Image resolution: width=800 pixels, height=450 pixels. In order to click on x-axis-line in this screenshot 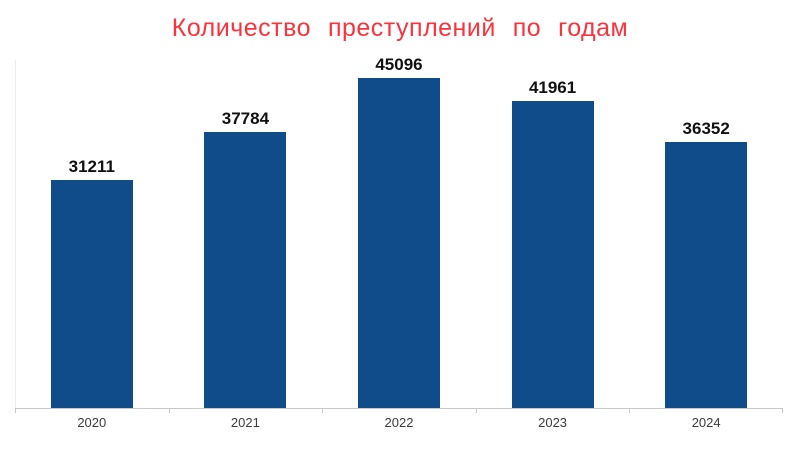, I will do `click(399, 408)`.